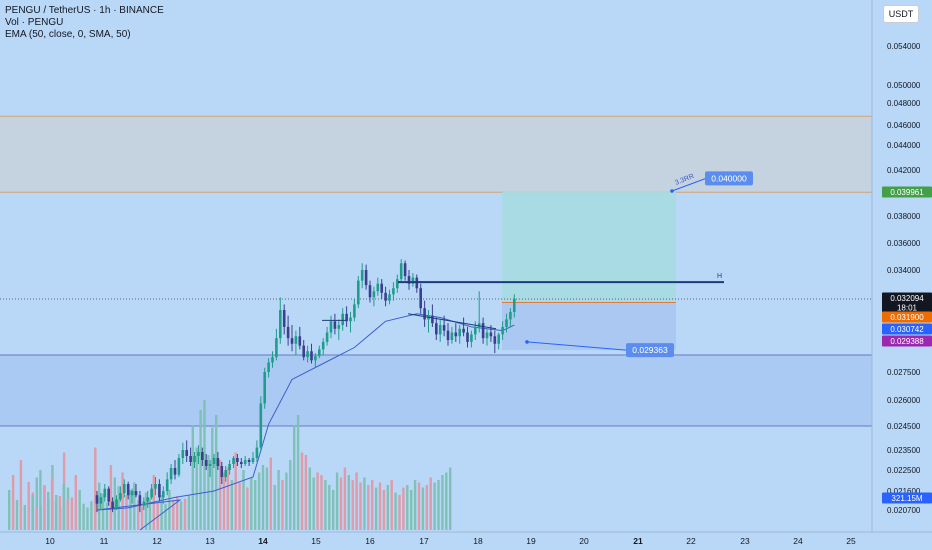 Image resolution: width=932 pixels, height=550 pixels. What do you see at coordinates (904, 85) in the screenshot?
I see `price-tick-label: 0.050000` at bounding box center [904, 85].